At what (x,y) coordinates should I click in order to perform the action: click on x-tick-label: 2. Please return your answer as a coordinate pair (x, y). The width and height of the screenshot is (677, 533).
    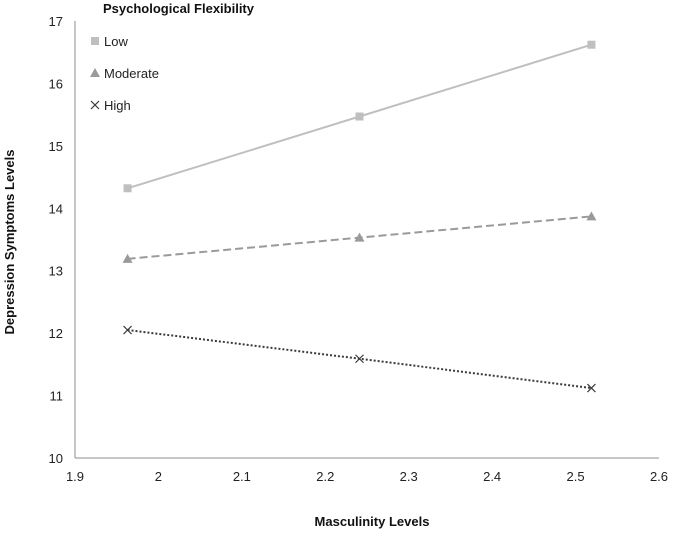
    Looking at the image, I should click on (158, 476).